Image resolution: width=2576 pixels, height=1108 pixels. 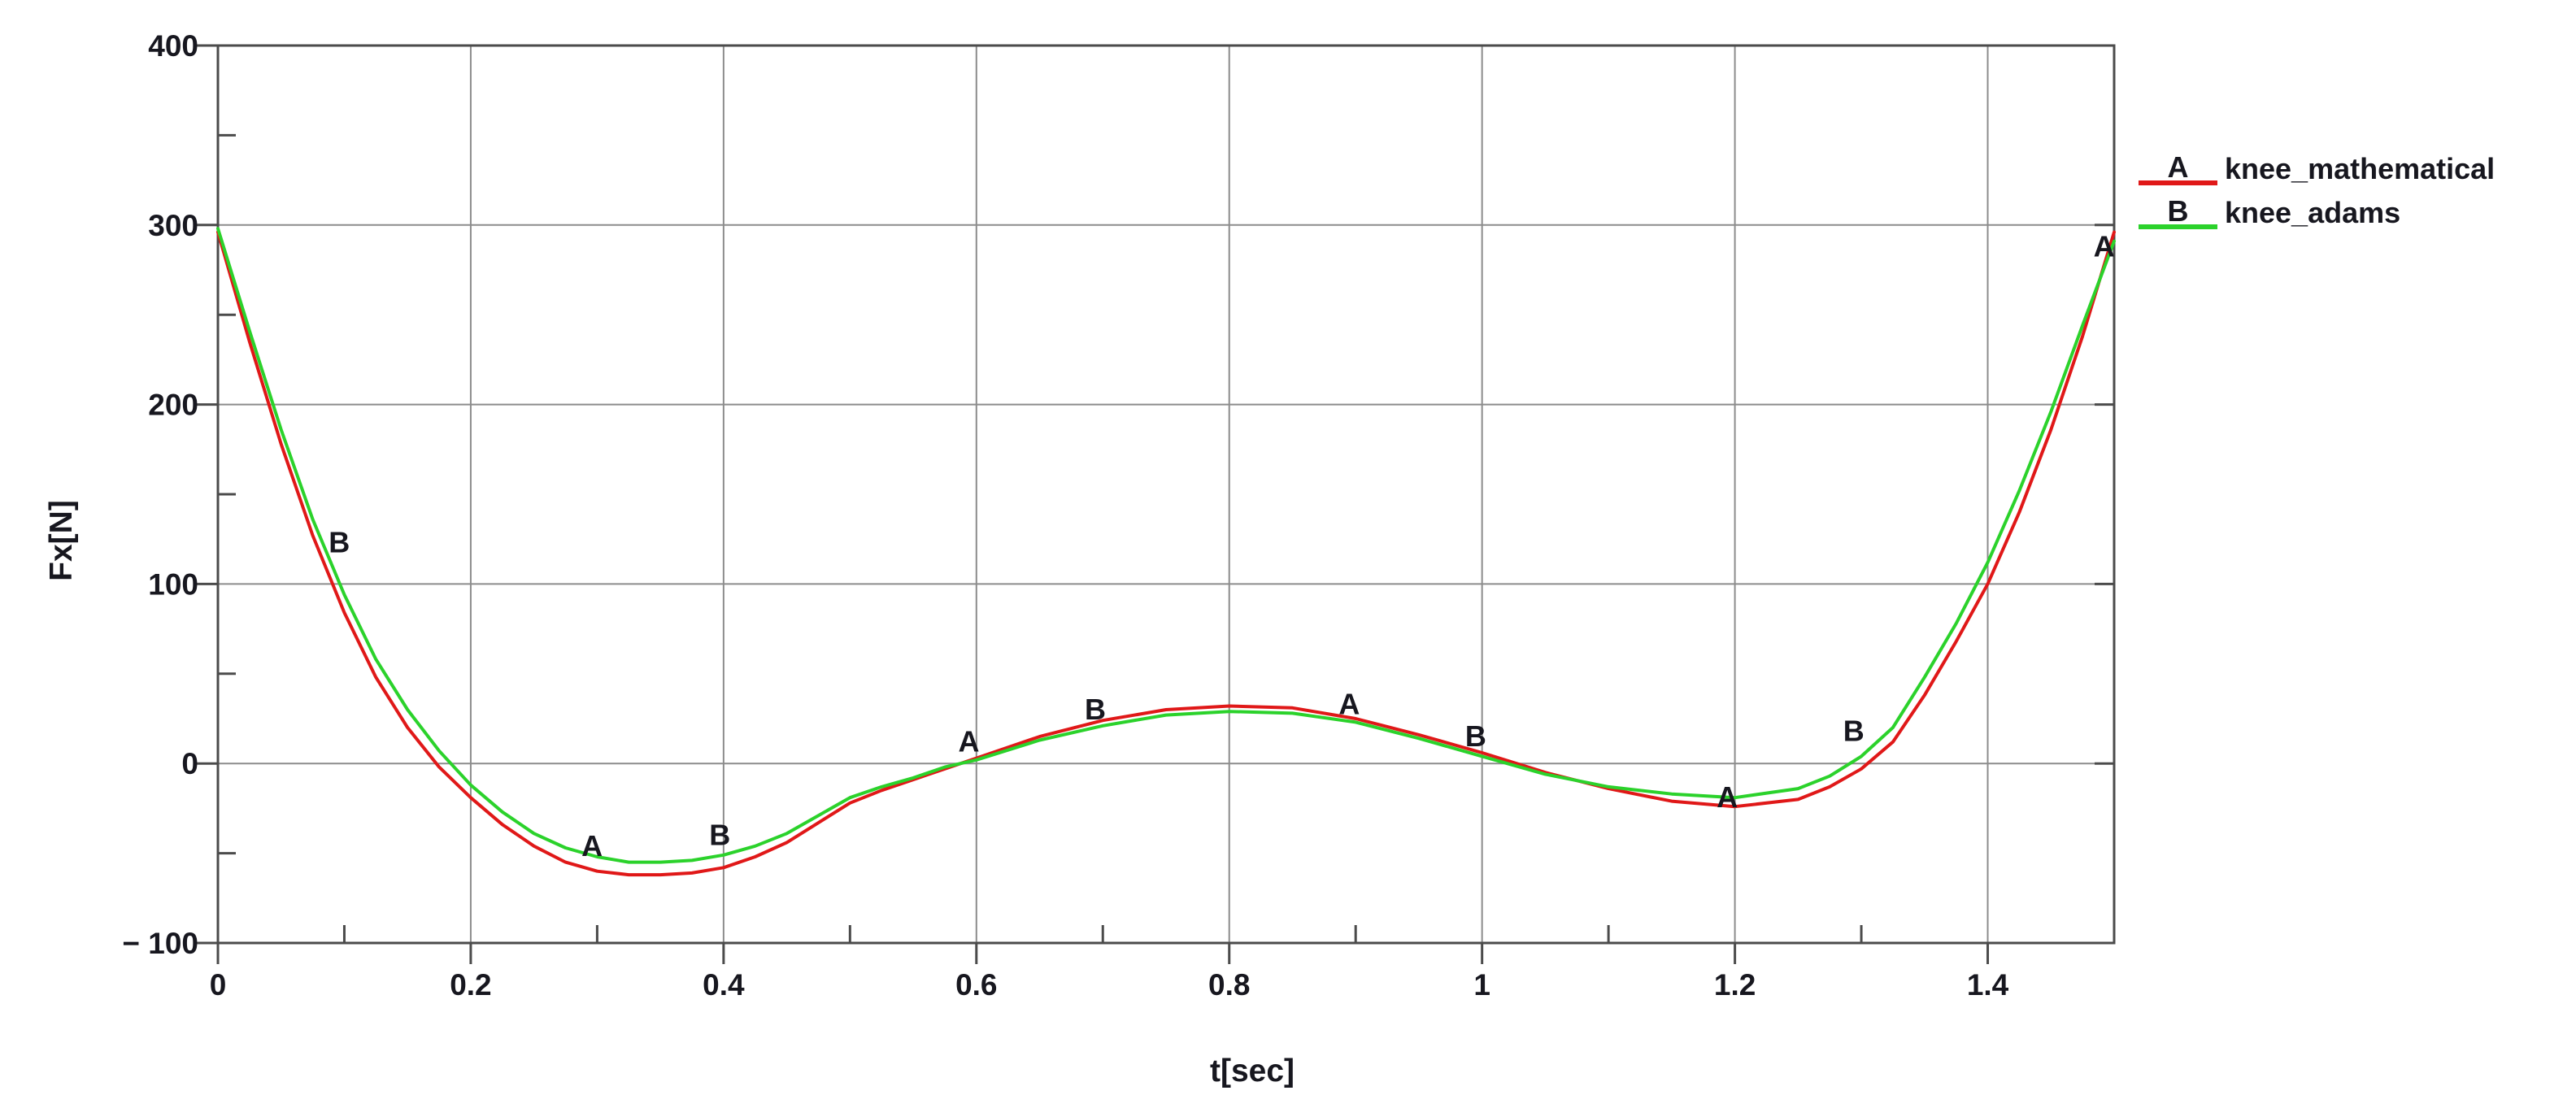 I want to click on legend-marker-A: A, so click(x=2178, y=171).